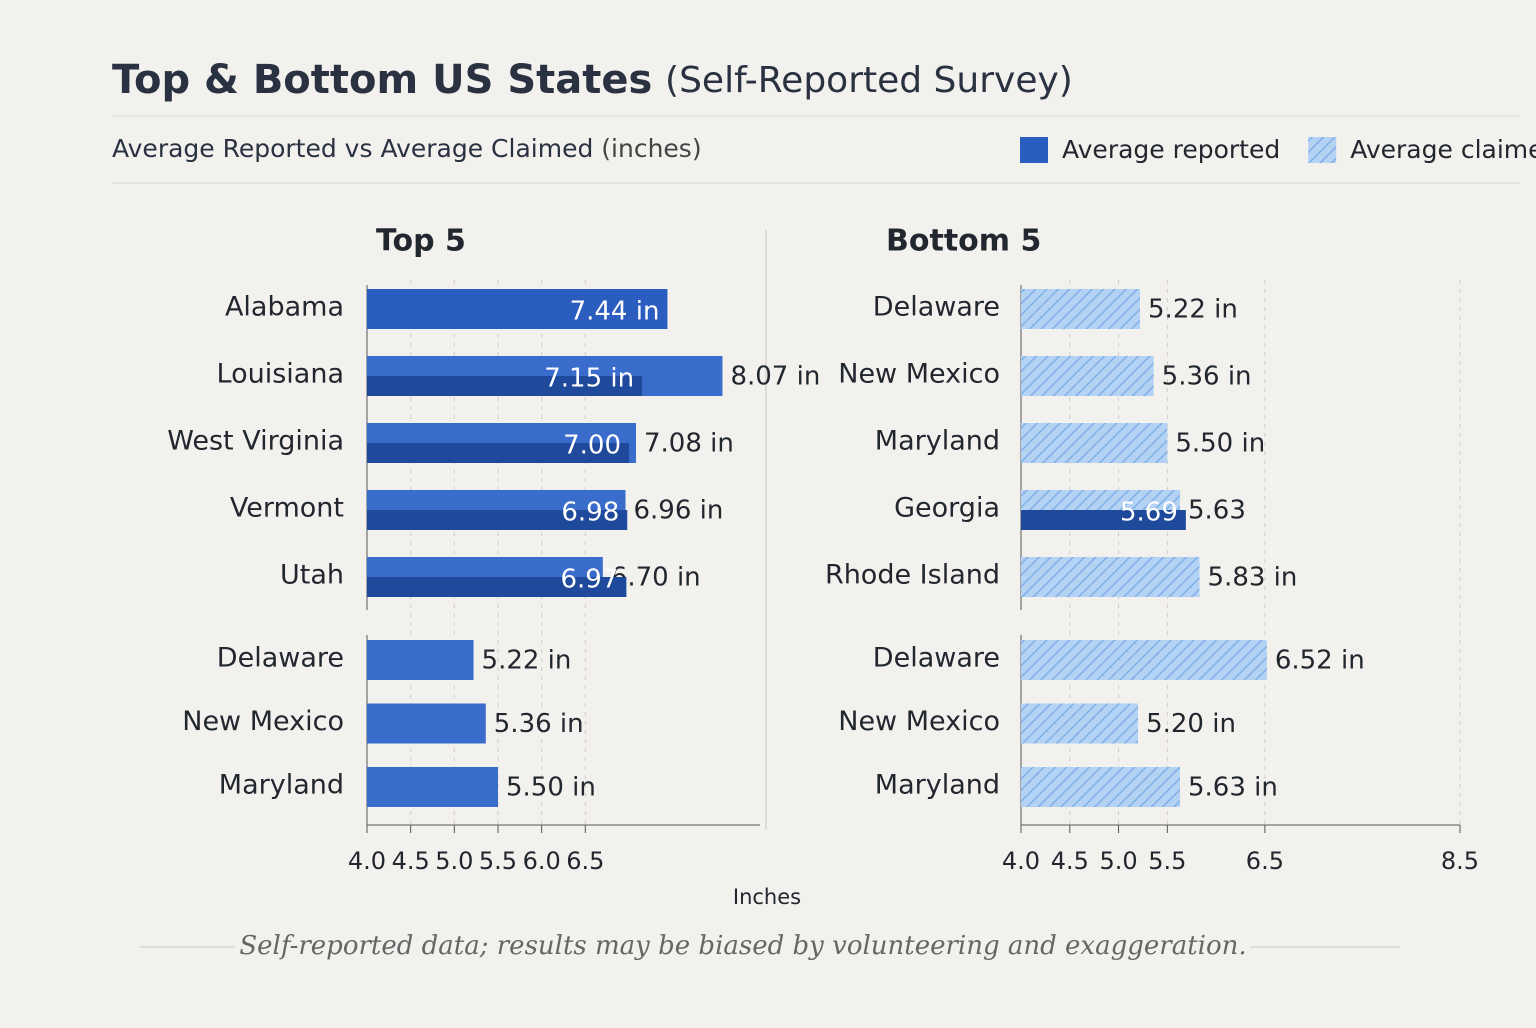 This screenshot has height=1028, width=1536. Describe the element at coordinates (287, 508) in the screenshot. I see `category-label: Vermont` at that location.